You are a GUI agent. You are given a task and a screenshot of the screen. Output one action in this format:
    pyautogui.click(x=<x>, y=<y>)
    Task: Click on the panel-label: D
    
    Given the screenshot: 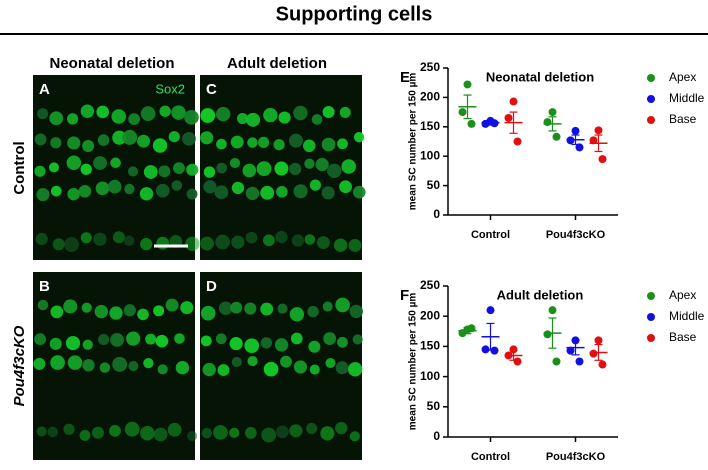 What is the action you would take?
    pyautogui.click(x=211, y=286)
    